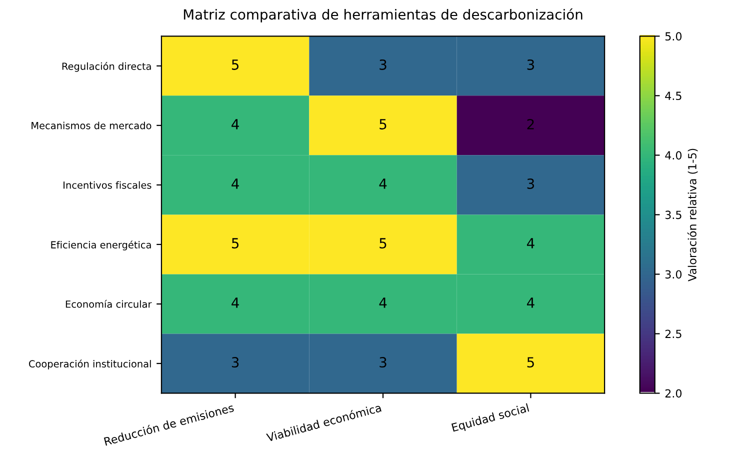  I want to click on y-tick-label: Cooperación institucional, so click(90, 365).